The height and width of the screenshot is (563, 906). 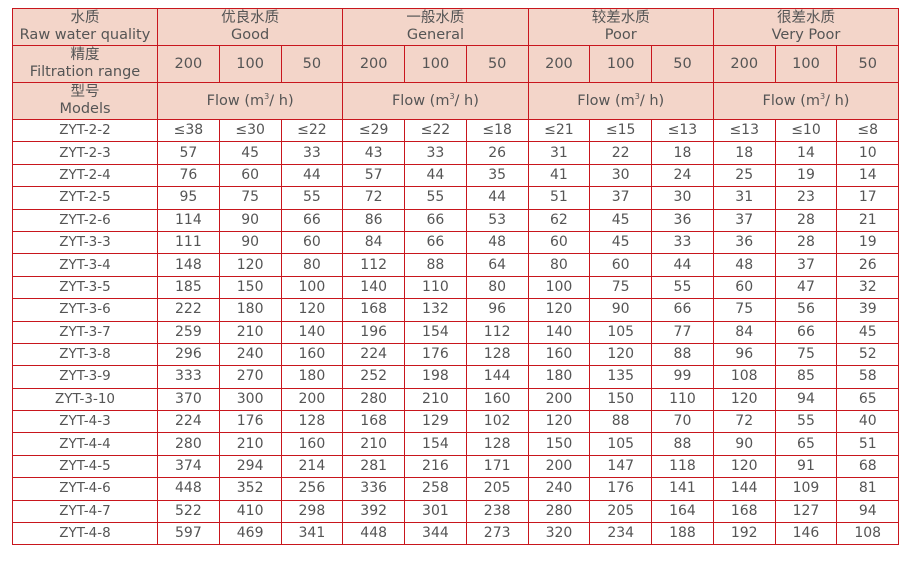 What do you see at coordinates (620, 18) in the screenshot?
I see `quality-group-cn: 较差水质` at bounding box center [620, 18].